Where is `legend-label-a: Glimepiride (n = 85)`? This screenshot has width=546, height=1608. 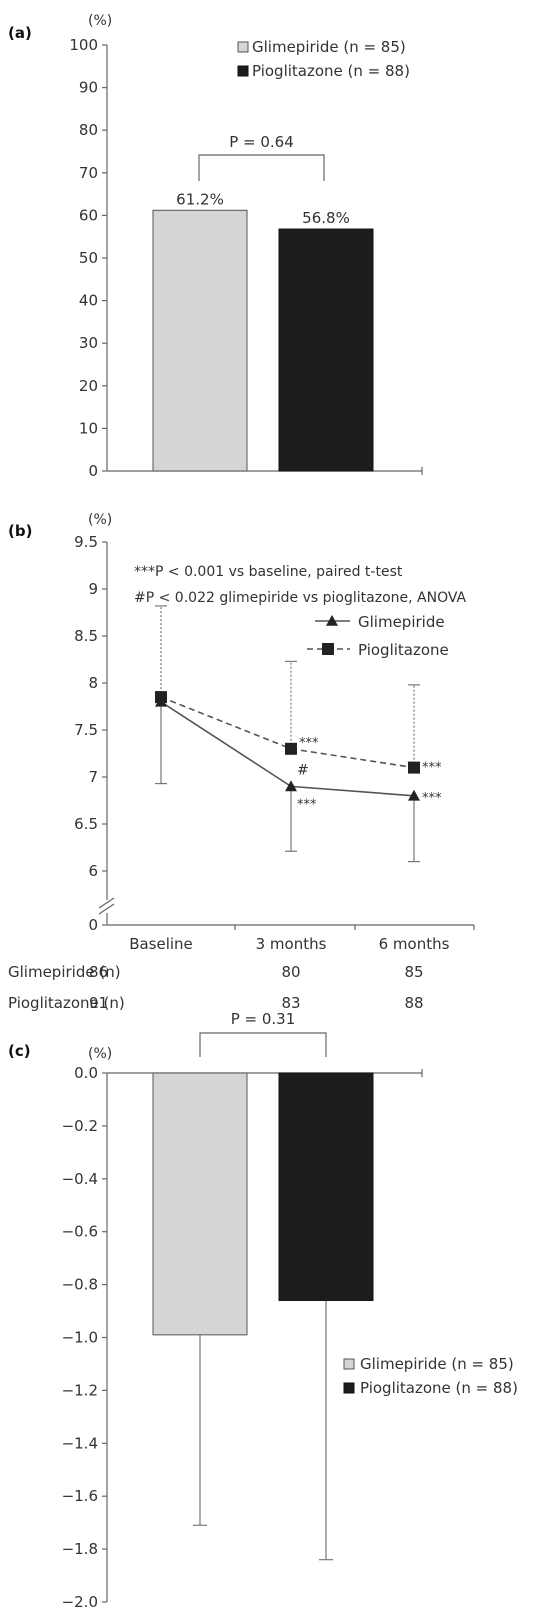
legend-label-a: Glimepiride (n = 85) is located at coordinates (329, 47).